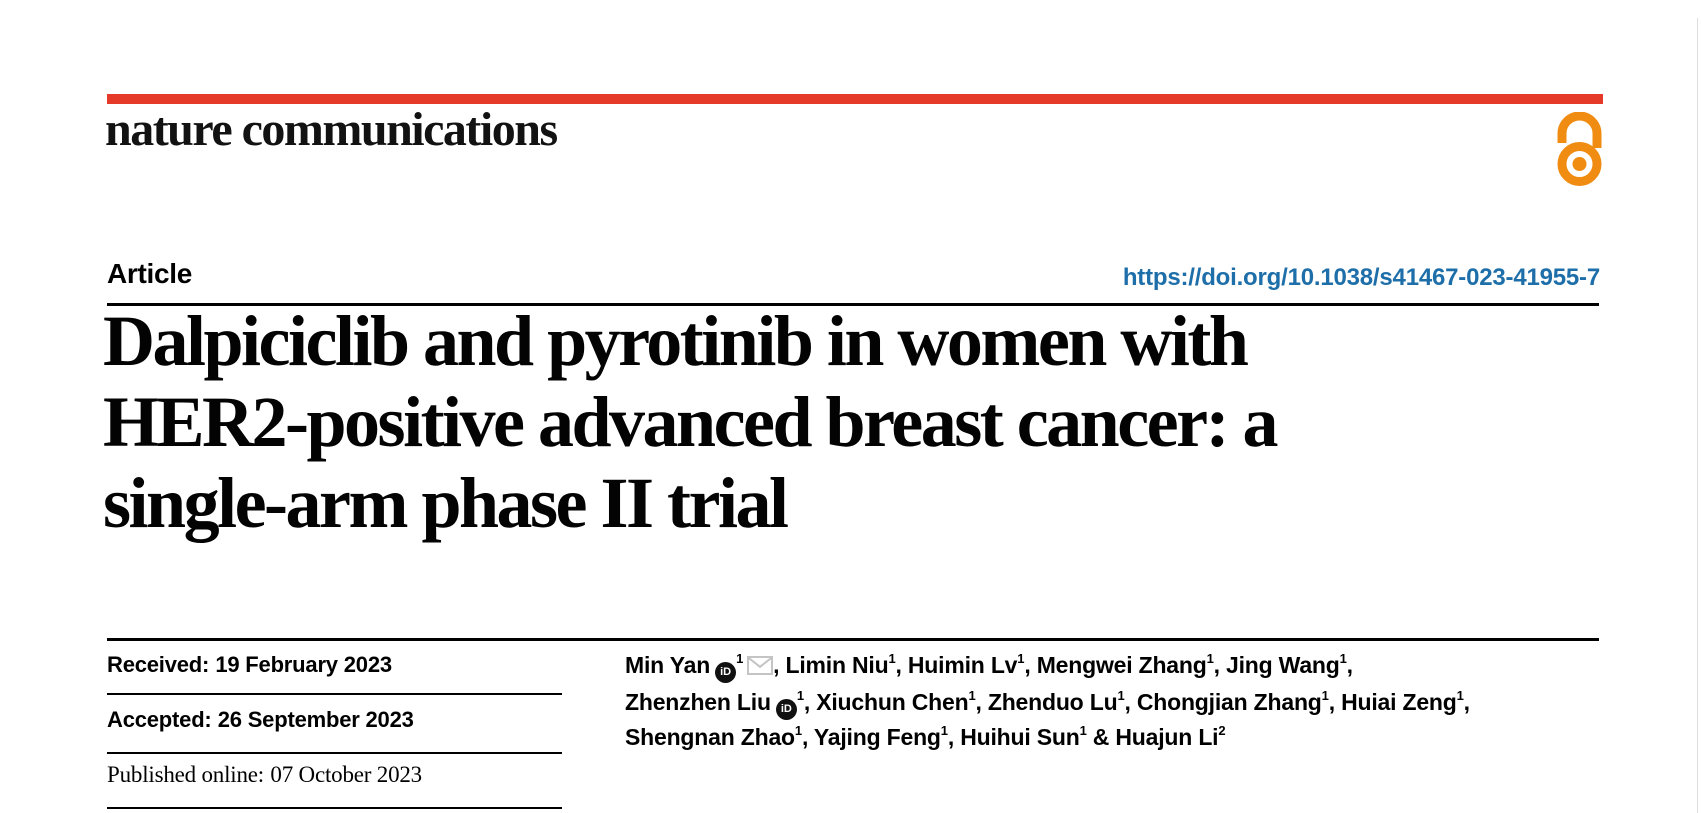 Image resolution: width=1701 pixels, height=813 pixels. I want to click on open-access-lock-icon, so click(1579, 149).